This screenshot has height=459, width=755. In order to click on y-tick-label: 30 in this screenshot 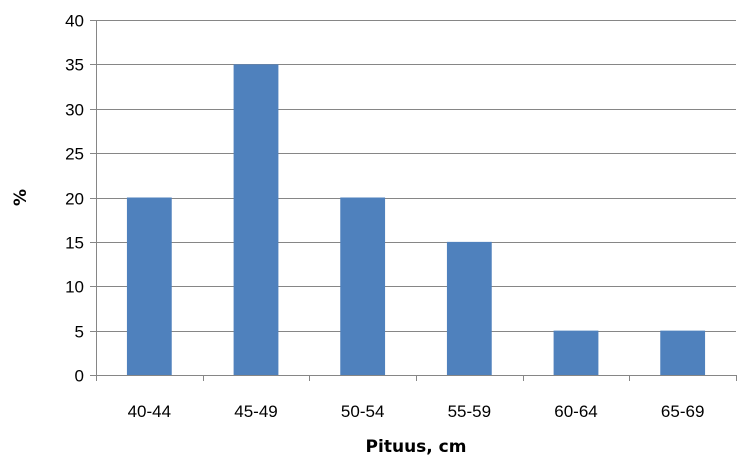, I will do `click(74, 110)`.